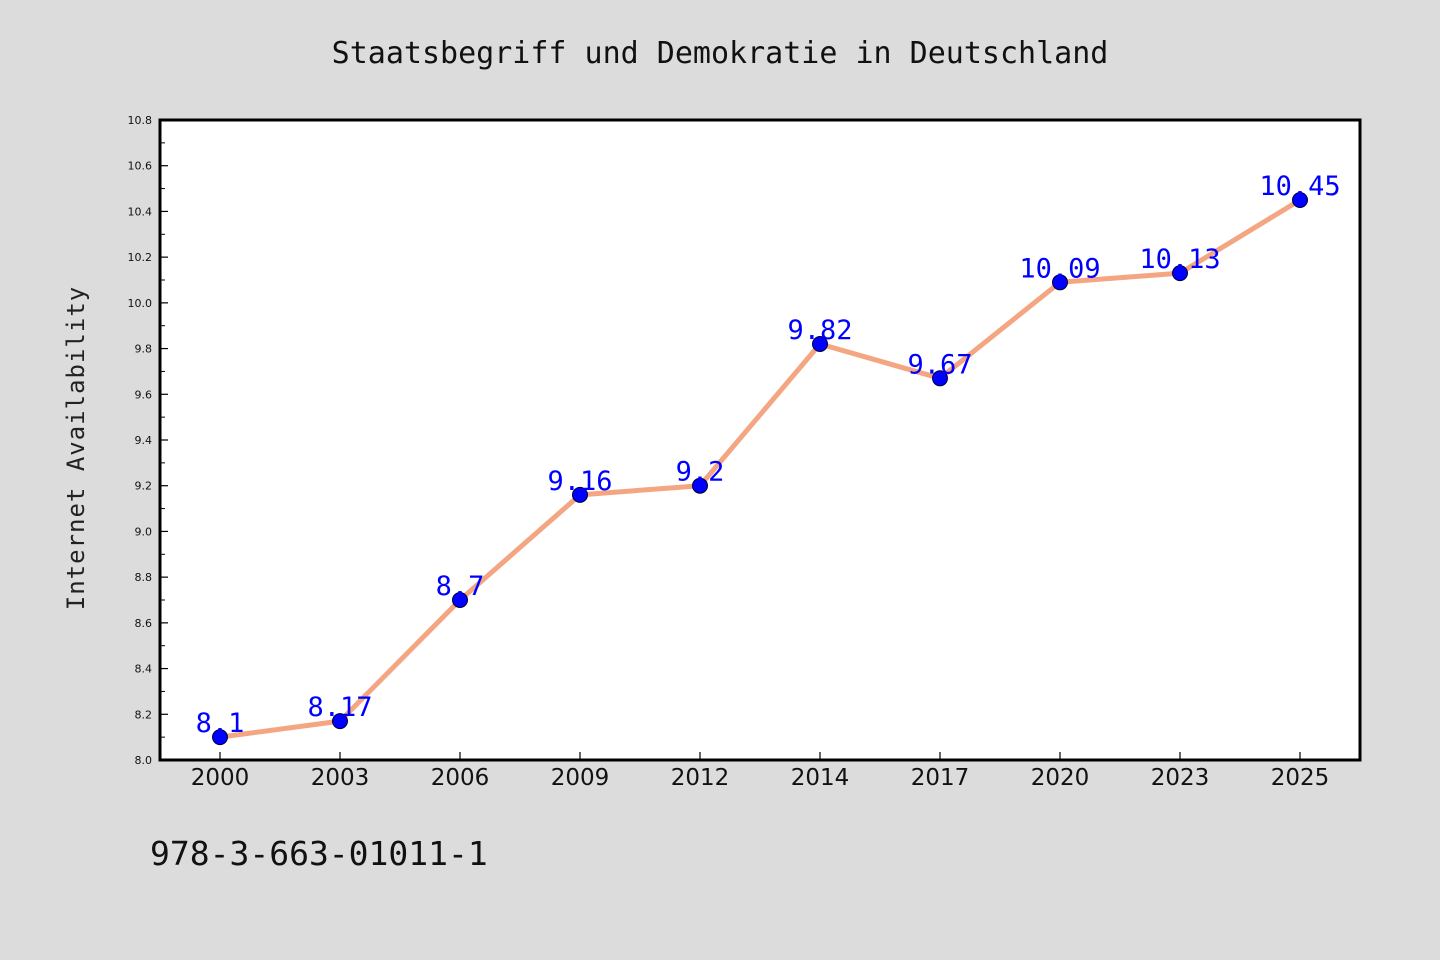 The height and width of the screenshot is (960, 1440). What do you see at coordinates (579, 481) in the screenshot?
I see `data-label: 9.16` at bounding box center [579, 481].